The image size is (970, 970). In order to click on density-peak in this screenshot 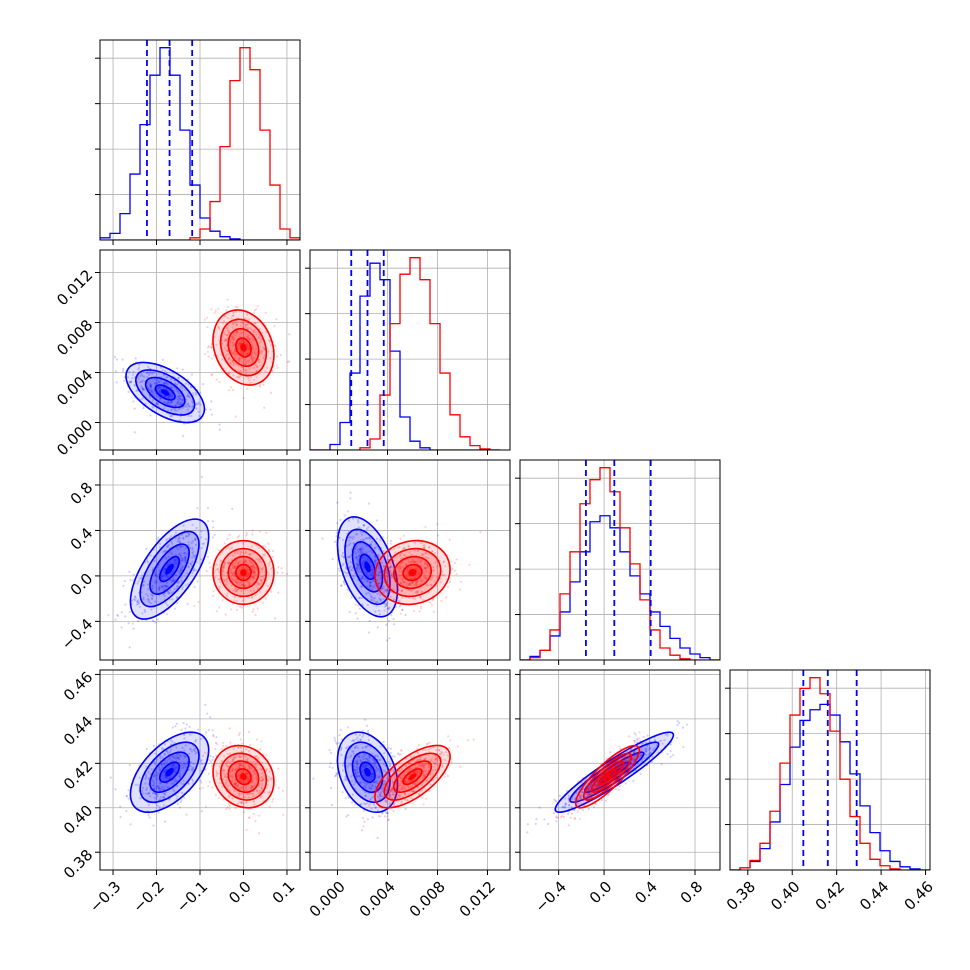, I will do `click(243, 347)`.